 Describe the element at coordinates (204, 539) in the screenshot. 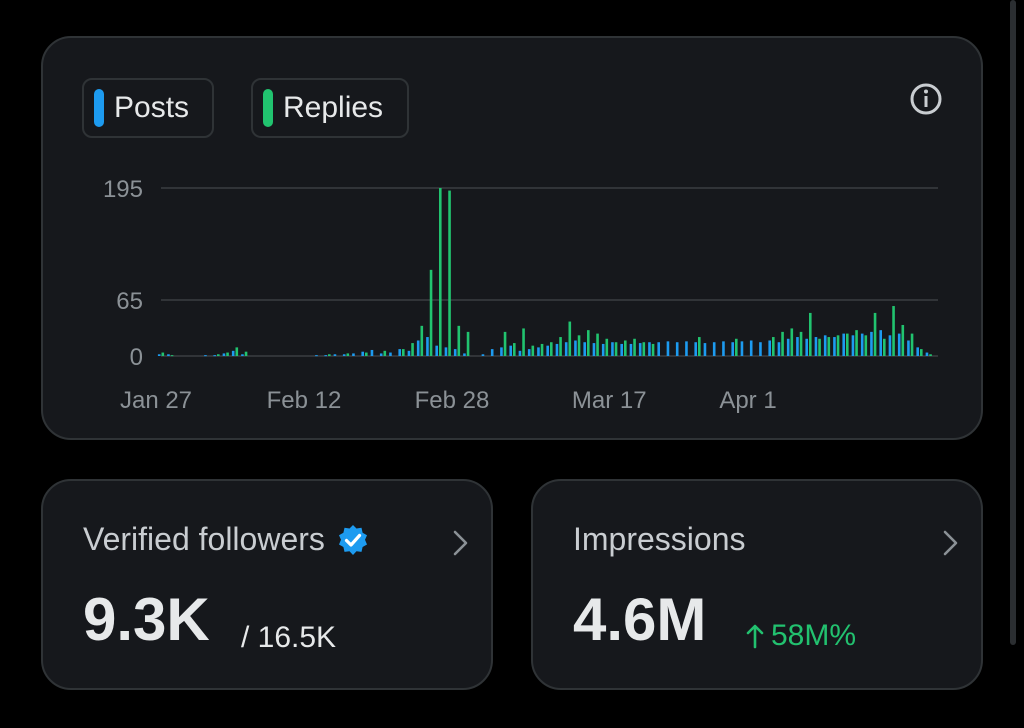

I see `verified-followers-label: Verified followers` at that location.